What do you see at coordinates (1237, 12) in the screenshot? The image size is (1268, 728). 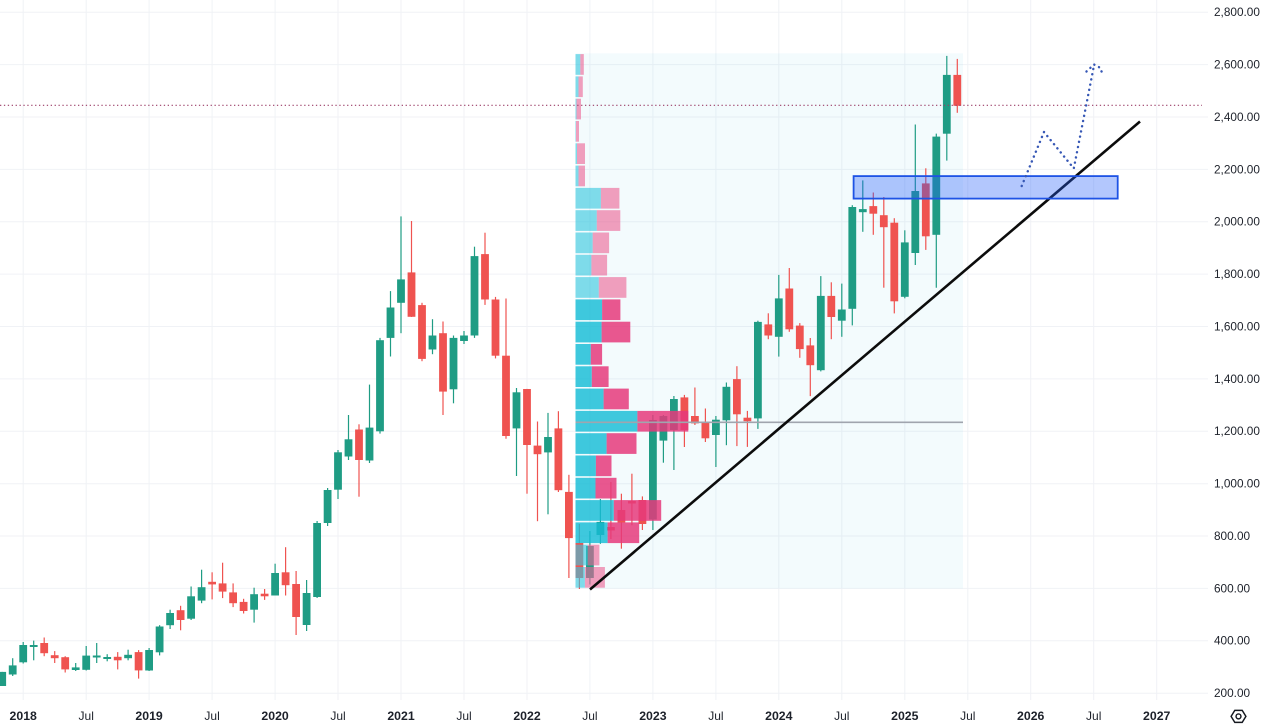 I see `svg-text: 2,800.00` at bounding box center [1237, 12].